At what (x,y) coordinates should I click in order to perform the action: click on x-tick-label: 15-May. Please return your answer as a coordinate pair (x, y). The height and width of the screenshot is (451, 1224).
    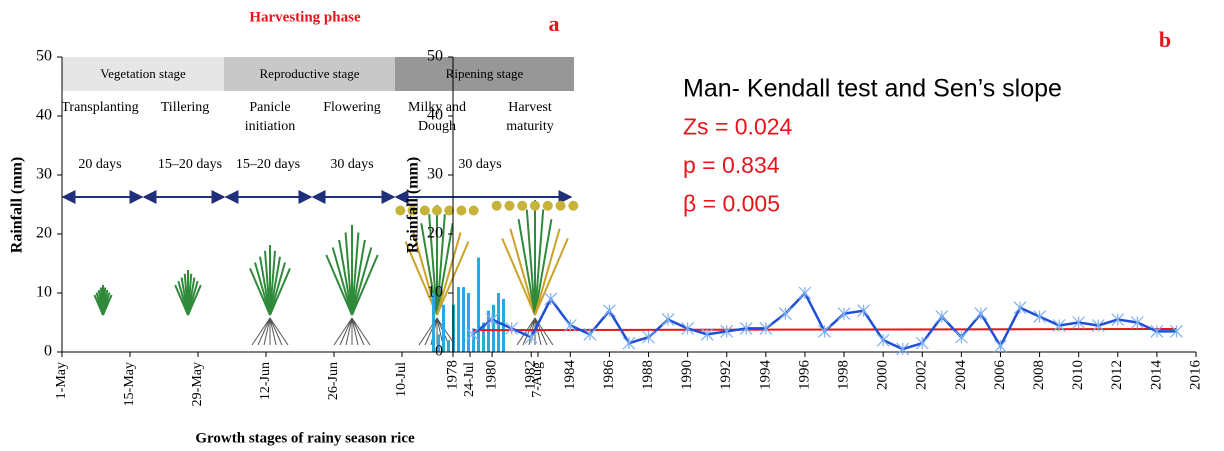
    Looking at the image, I should click on (129, 384).